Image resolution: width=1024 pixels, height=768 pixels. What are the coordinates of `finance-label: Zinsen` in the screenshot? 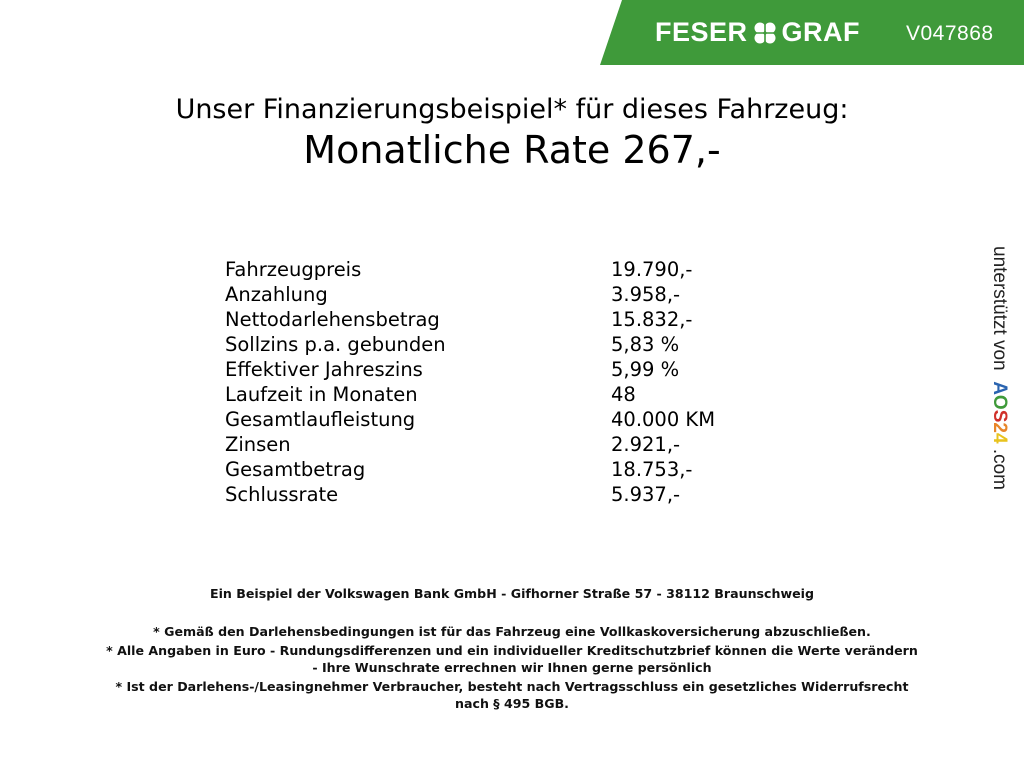 It's located at (258, 444).